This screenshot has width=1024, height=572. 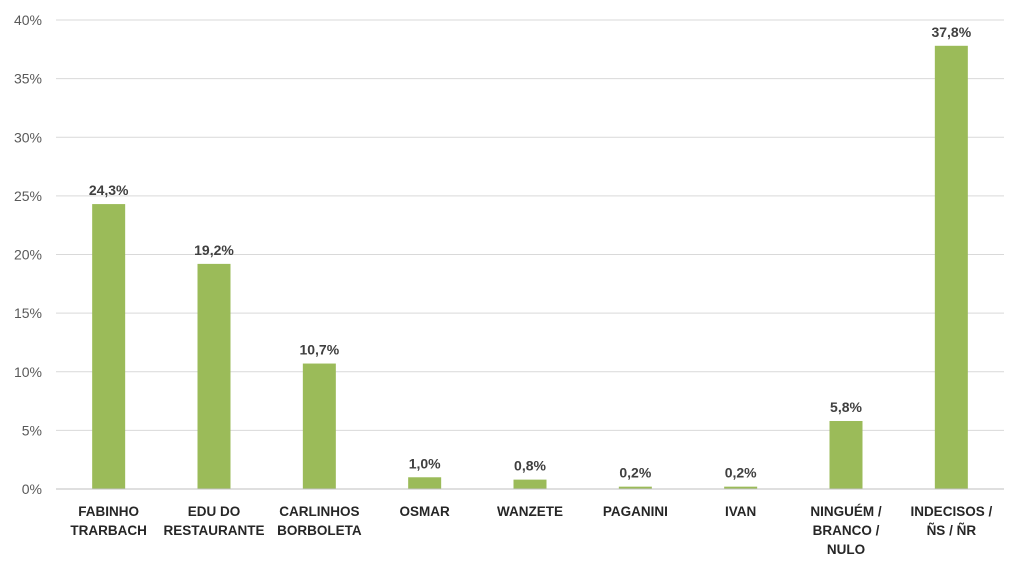 What do you see at coordinates (846, 511) in the screenshot?
I see `category-label-line: NINGUÉM /` at bounding box center [846, 511].